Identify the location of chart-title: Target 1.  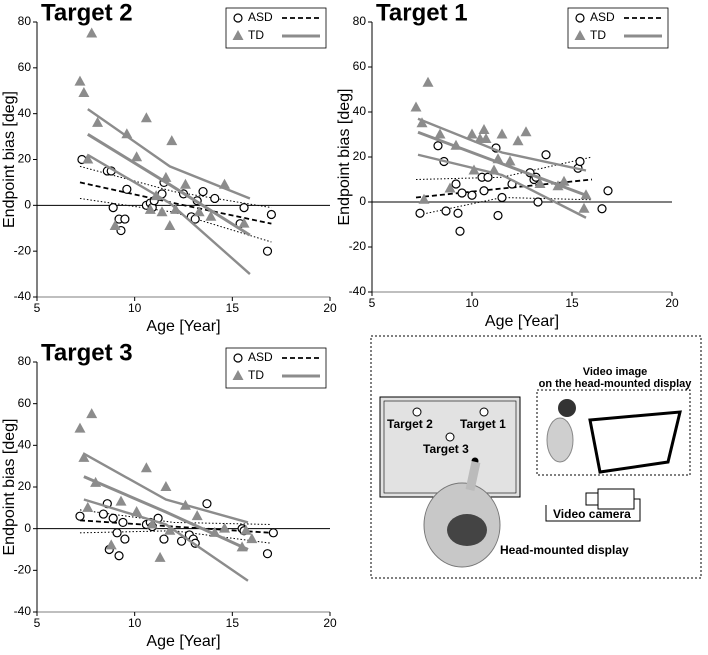
(422, 13).